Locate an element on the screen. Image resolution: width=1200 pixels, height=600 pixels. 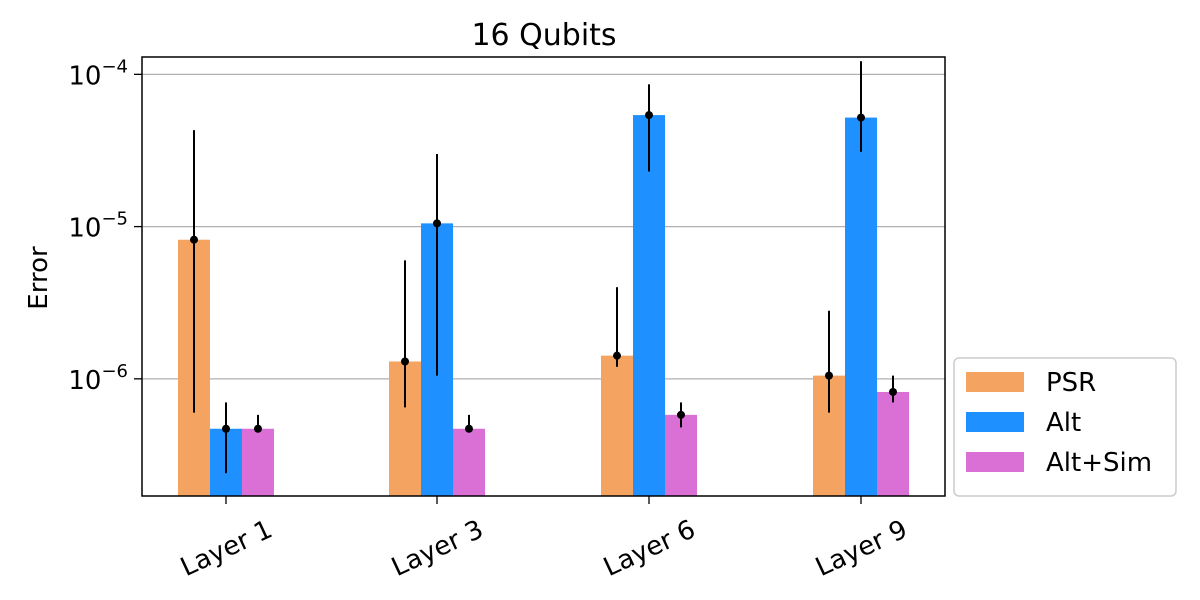
y-axis-label: Error is located at coordinates (39, 278).